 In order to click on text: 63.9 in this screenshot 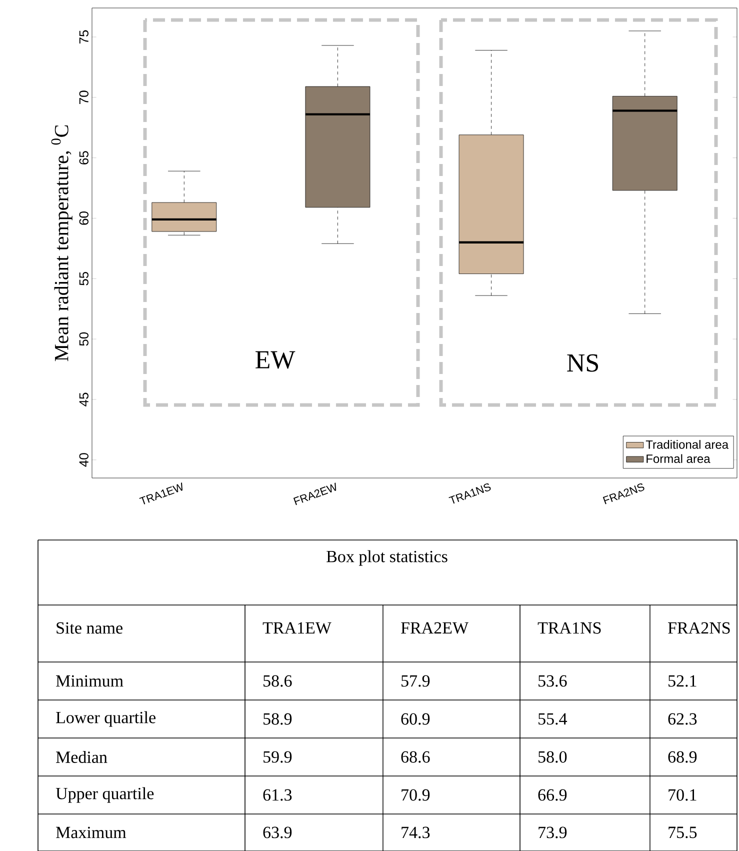, I will do `click(277, 832)`.